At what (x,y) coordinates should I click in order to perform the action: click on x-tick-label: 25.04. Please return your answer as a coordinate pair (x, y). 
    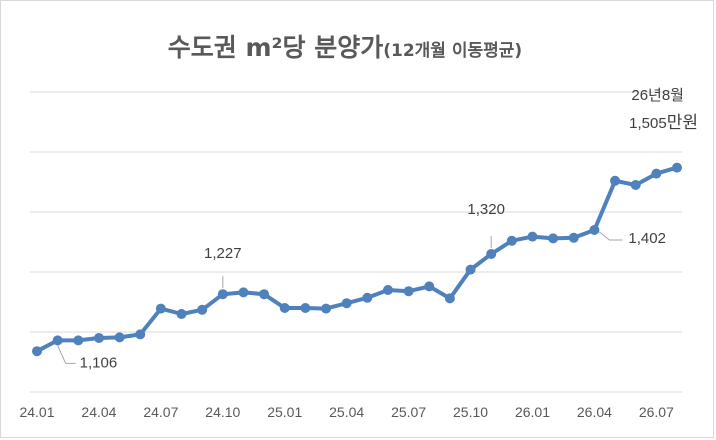
    Looking at the image, I should click on (346, 412).